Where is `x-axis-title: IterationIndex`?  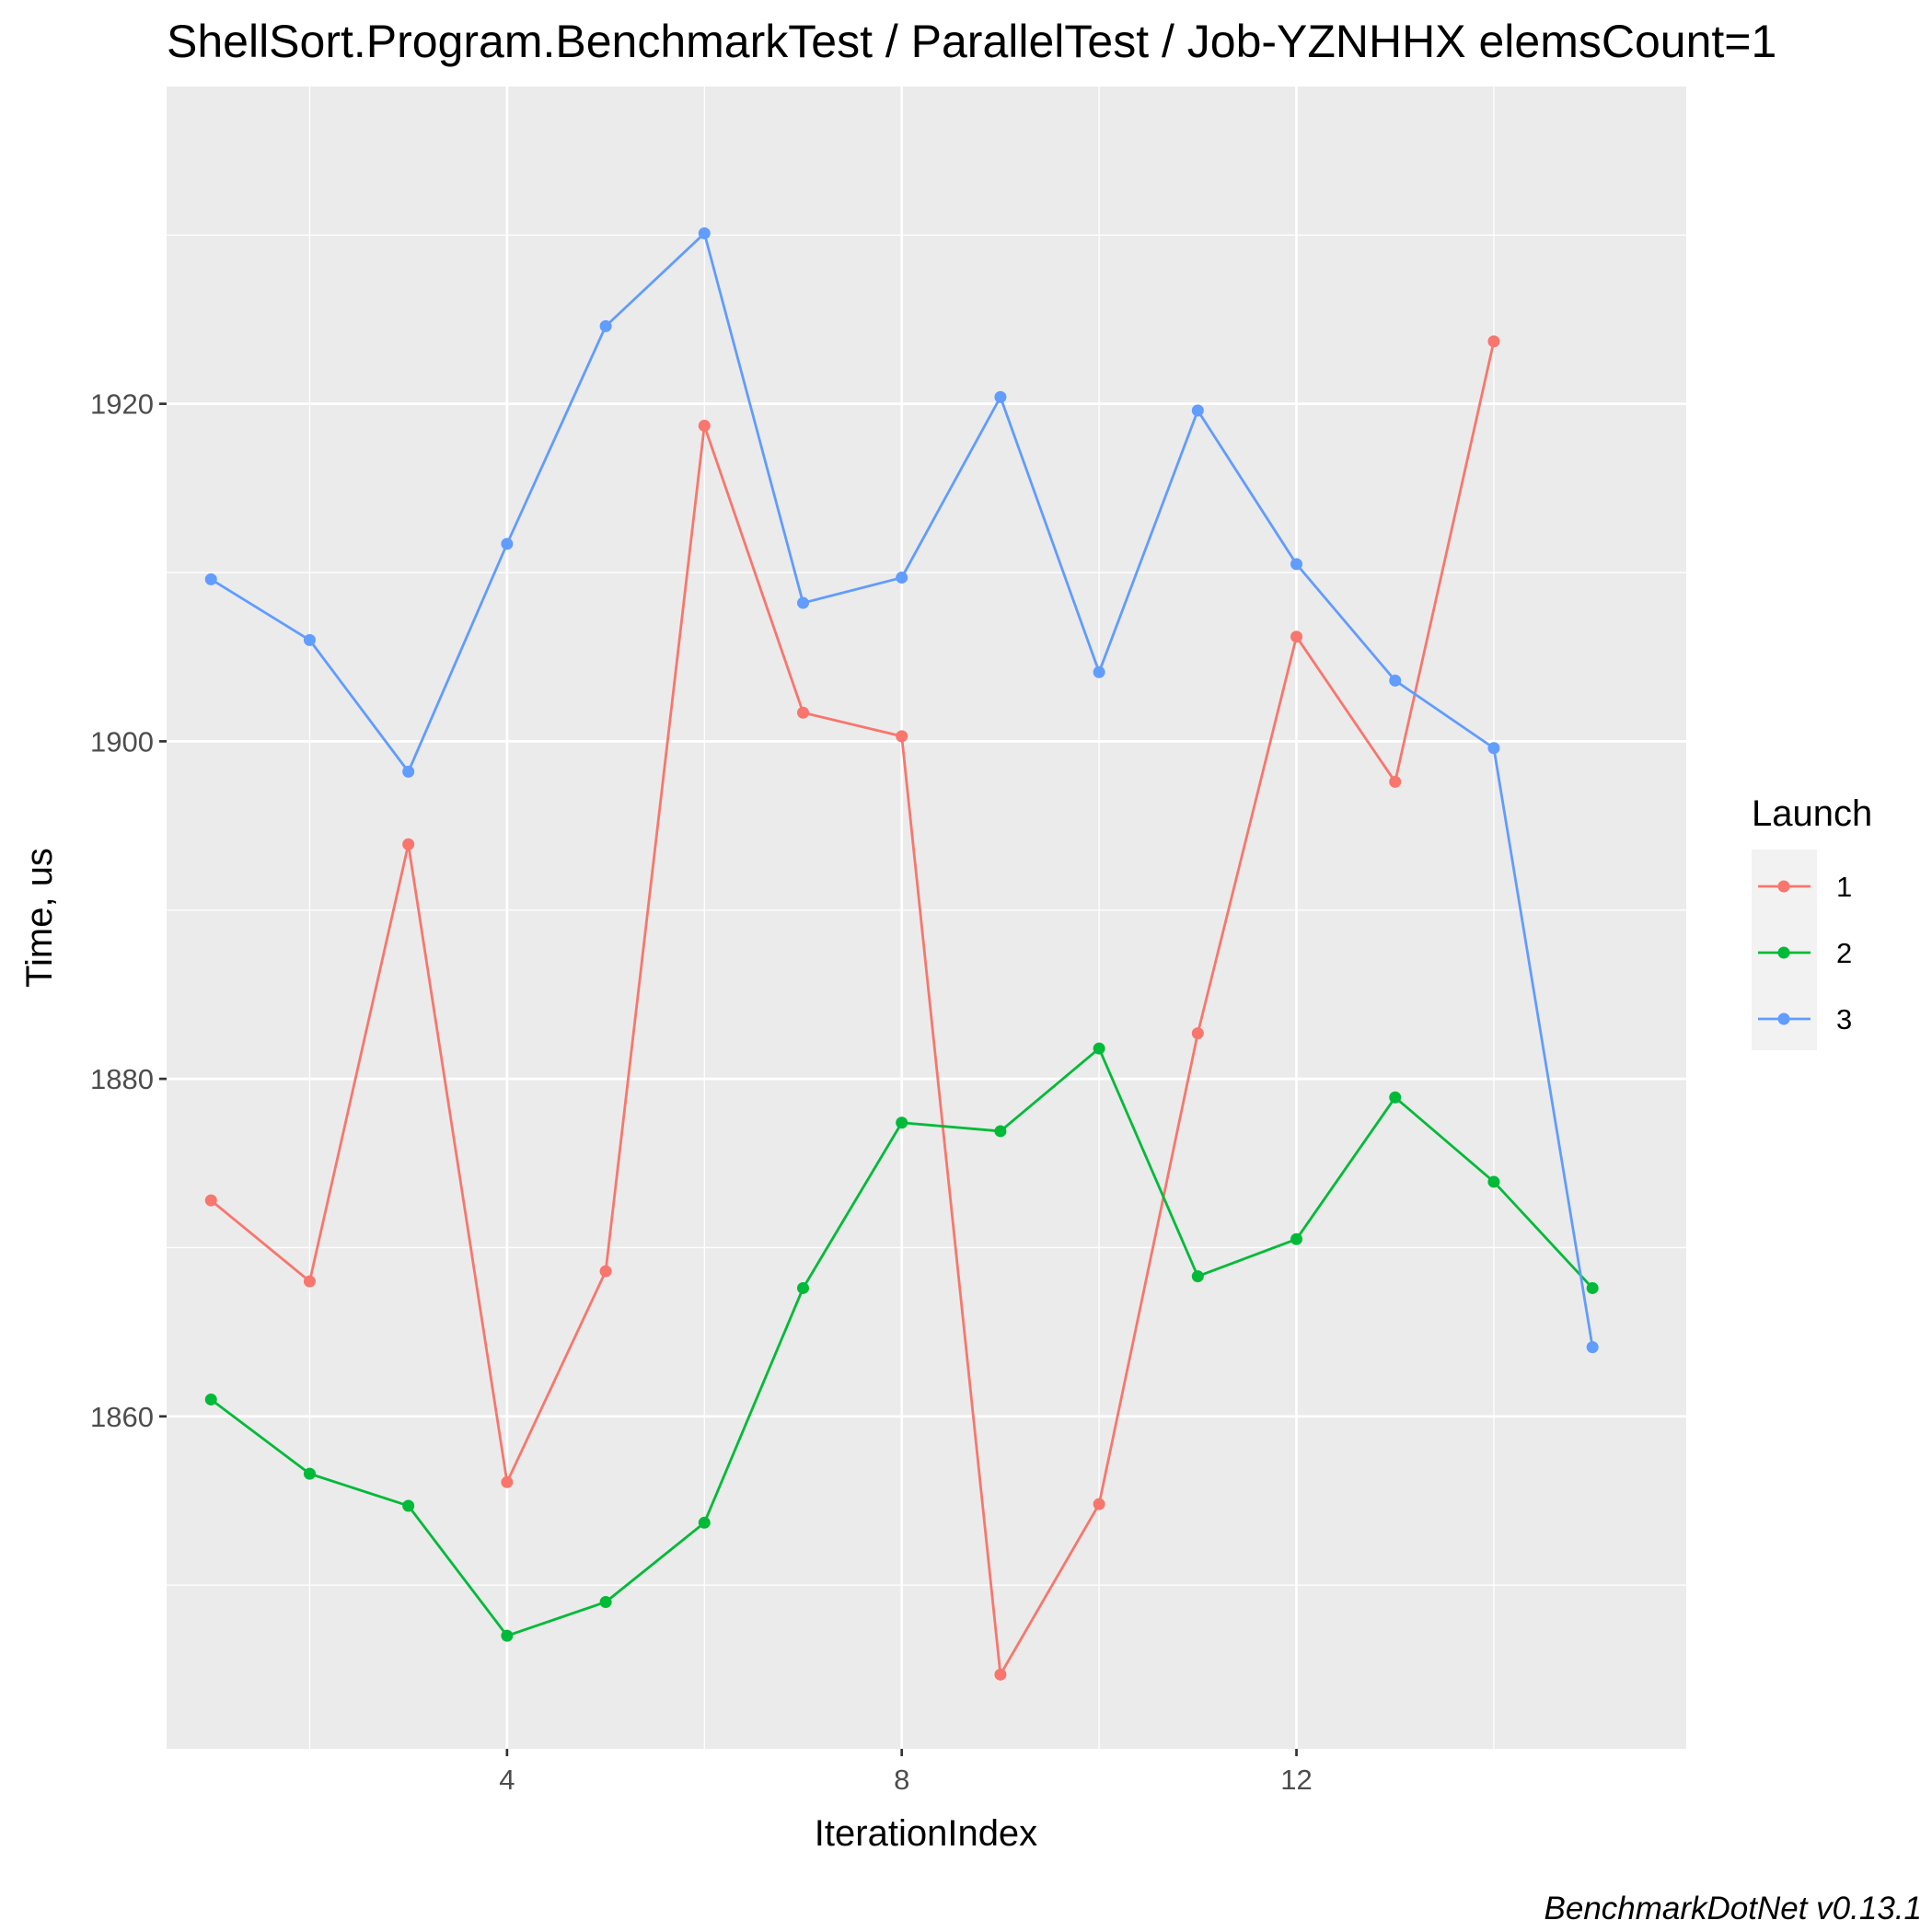
x-axis-title: IterationIndex is located at coordinates (926, 1834).